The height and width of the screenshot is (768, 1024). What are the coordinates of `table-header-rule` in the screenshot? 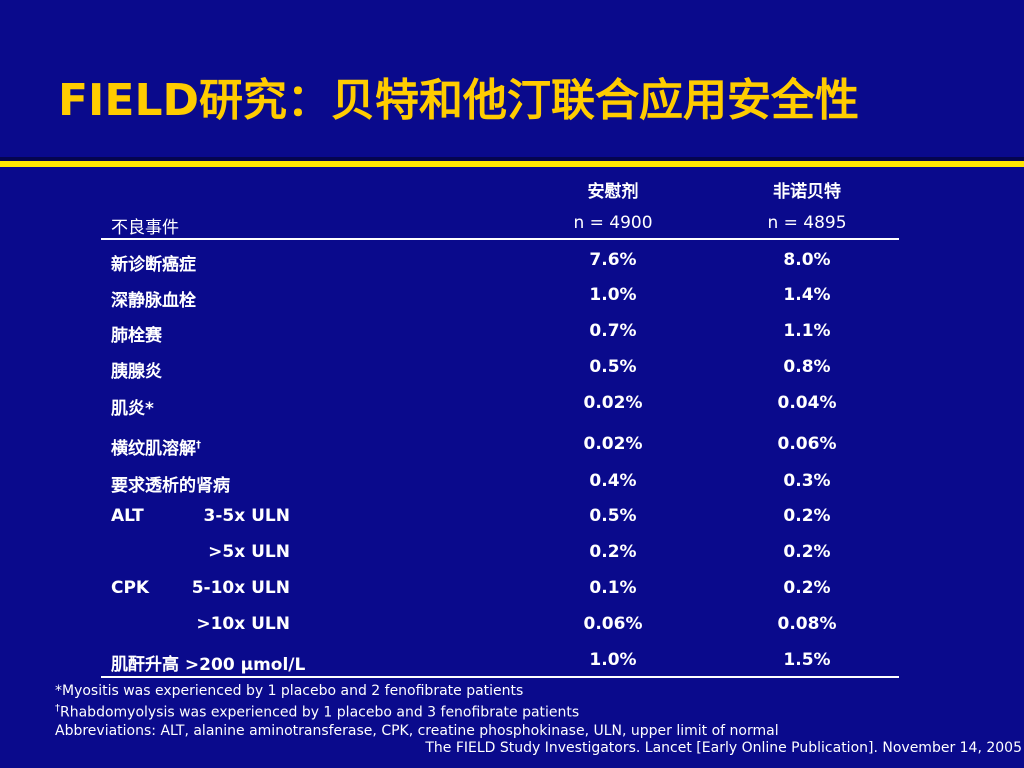 It's located at (500, 239).